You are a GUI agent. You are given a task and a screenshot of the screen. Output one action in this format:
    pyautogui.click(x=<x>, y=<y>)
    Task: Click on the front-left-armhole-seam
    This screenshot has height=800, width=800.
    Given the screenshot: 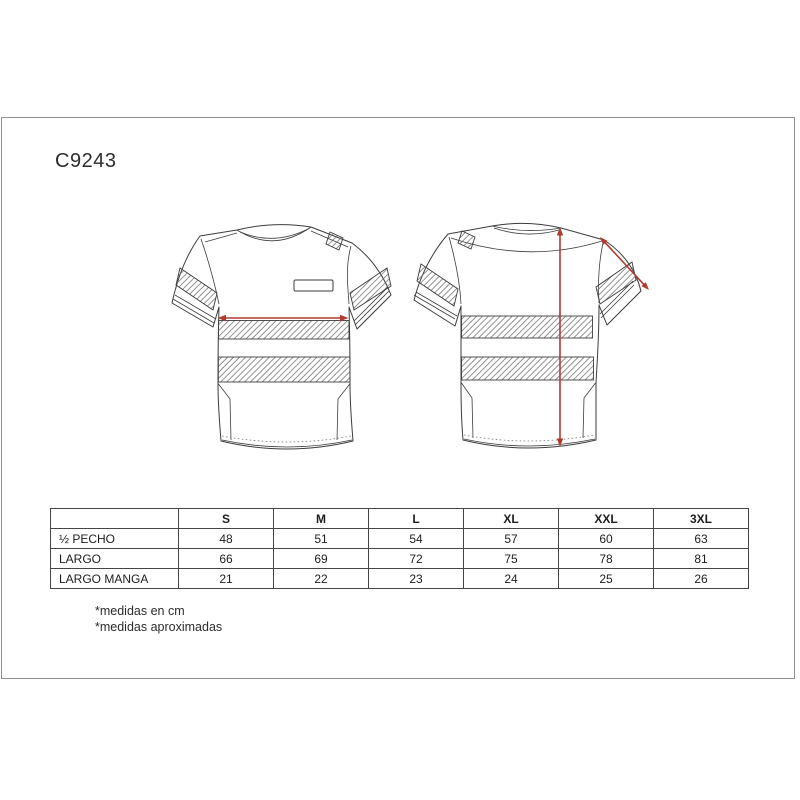 What is the action you would take?
    pyautogui.click(x=210, y=271)
    